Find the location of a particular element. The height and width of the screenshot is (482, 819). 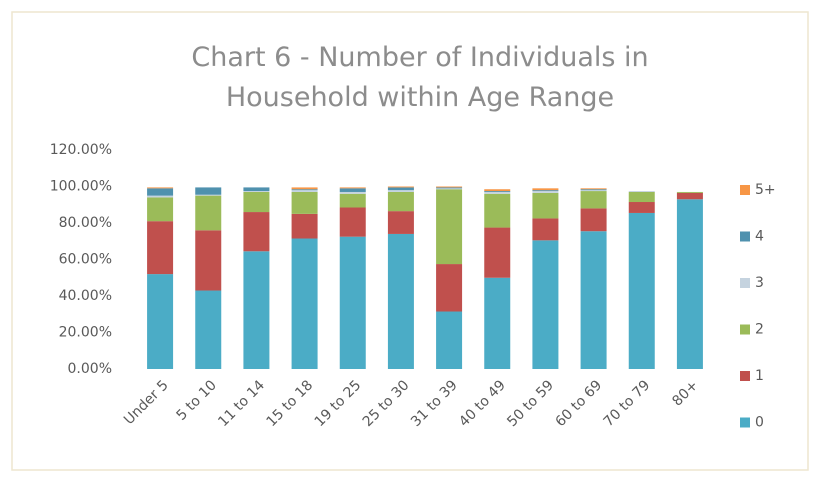

y-tick-label: 40.00% is located at coordinates (85, 296).